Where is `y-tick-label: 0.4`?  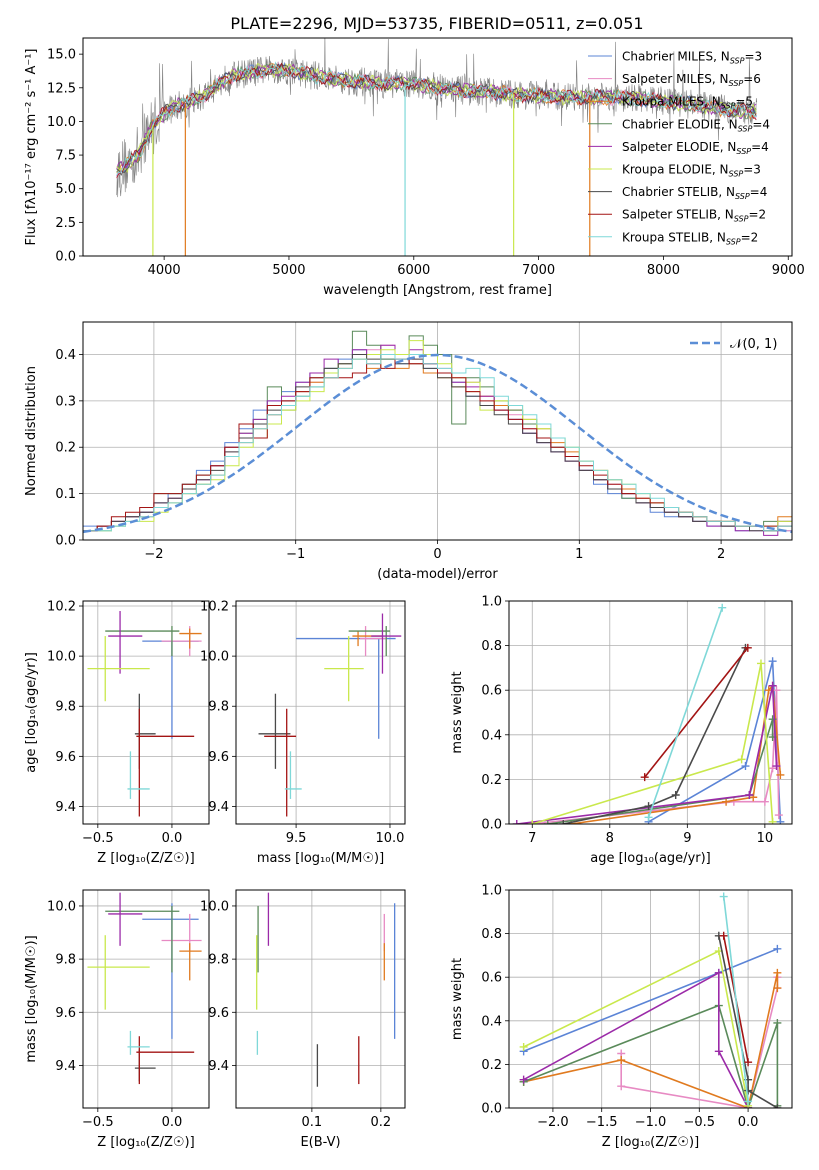
y-tick-label: 0.4 is located at coordinates (65, 355).